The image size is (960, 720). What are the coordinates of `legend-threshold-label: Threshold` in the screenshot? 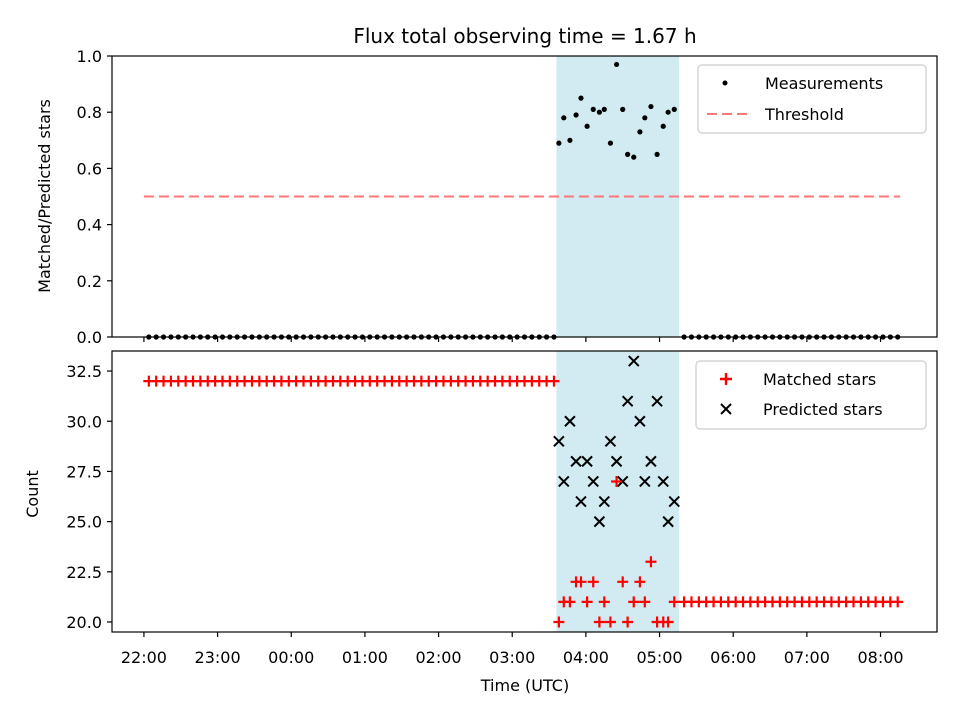 It's located at (804, 114).